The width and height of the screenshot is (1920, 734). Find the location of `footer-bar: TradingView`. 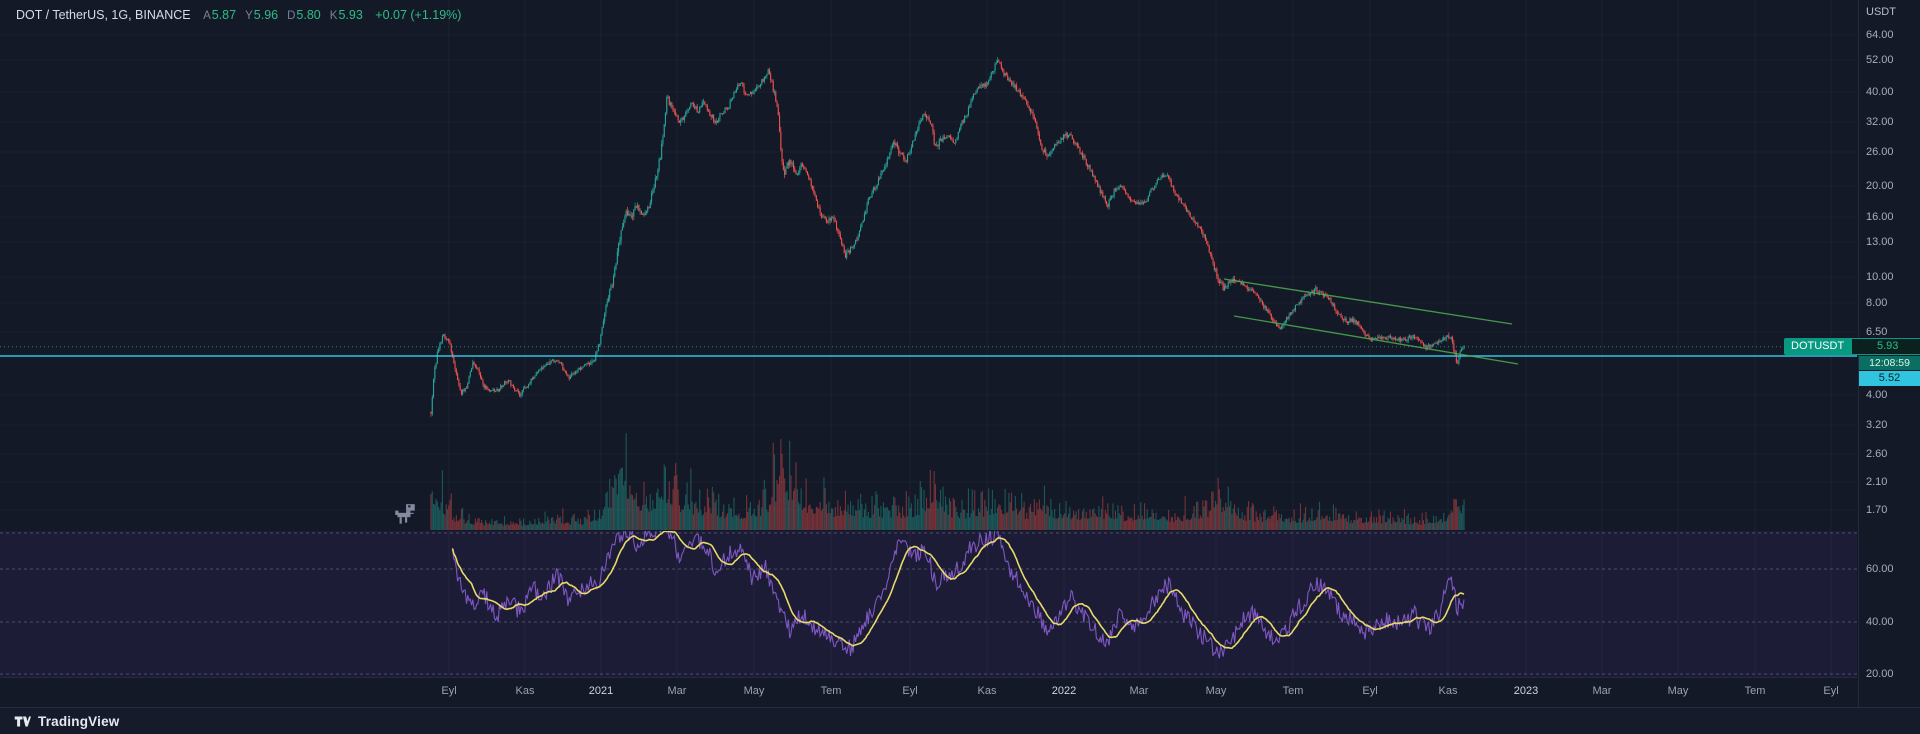

footer-bar: TradingView is located at coordinates (960, 720).